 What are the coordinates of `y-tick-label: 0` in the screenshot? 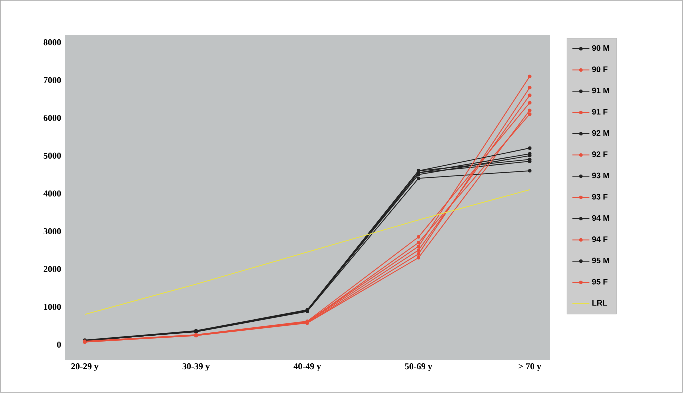 It's located at (59, 345).